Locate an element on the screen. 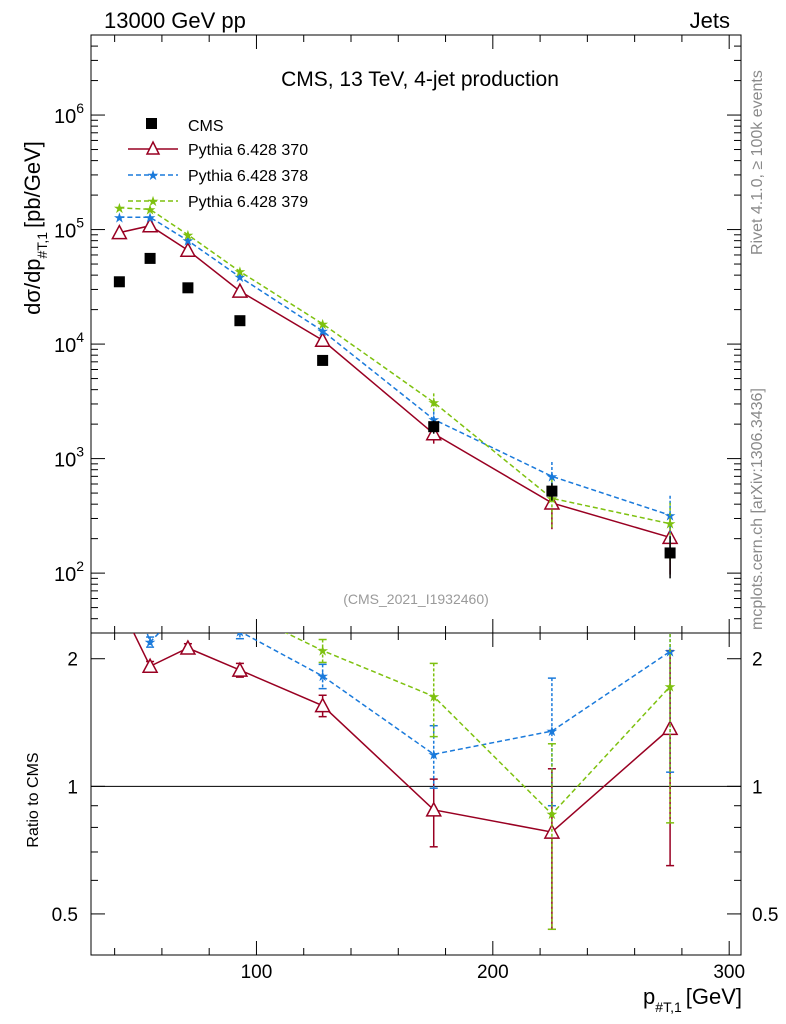 The width and height of the screenshot is (786, 1024). legend-label-379: Pythia 6.428 379 is located at coordinates (248, 202).